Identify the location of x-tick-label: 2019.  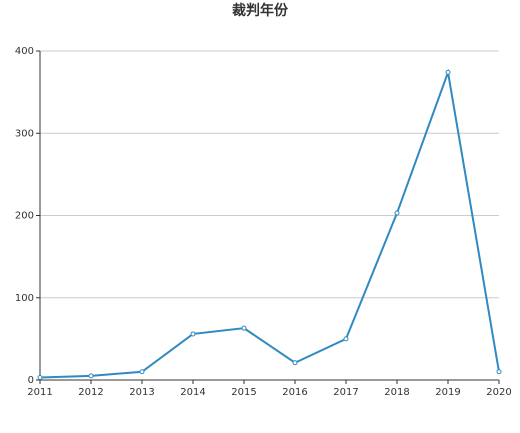
(447, 392).